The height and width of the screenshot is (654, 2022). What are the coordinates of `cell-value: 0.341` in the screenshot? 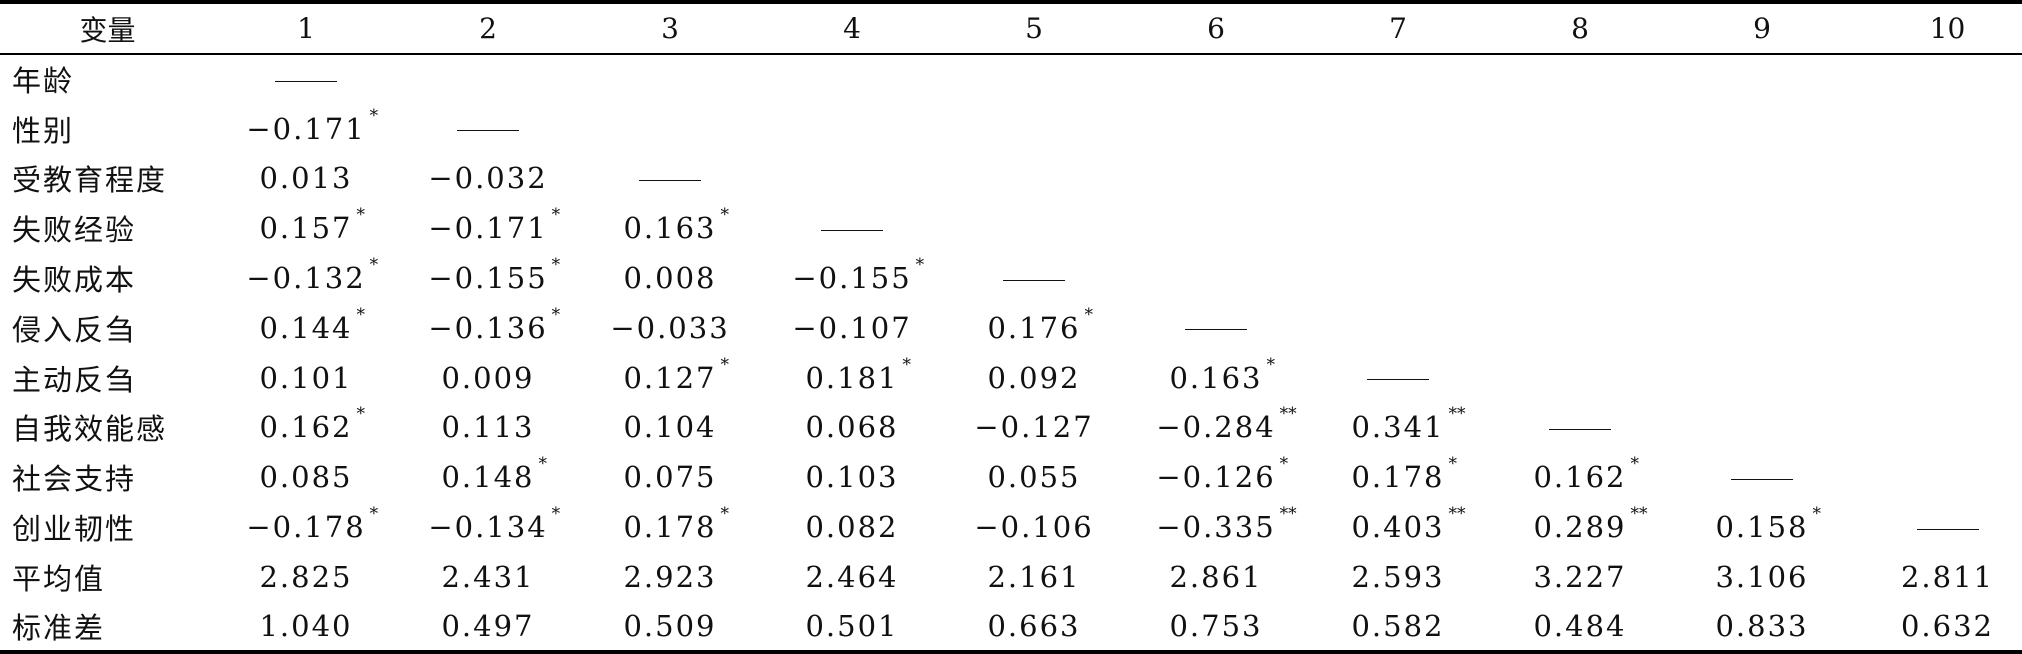 It's located at (1398, 427).